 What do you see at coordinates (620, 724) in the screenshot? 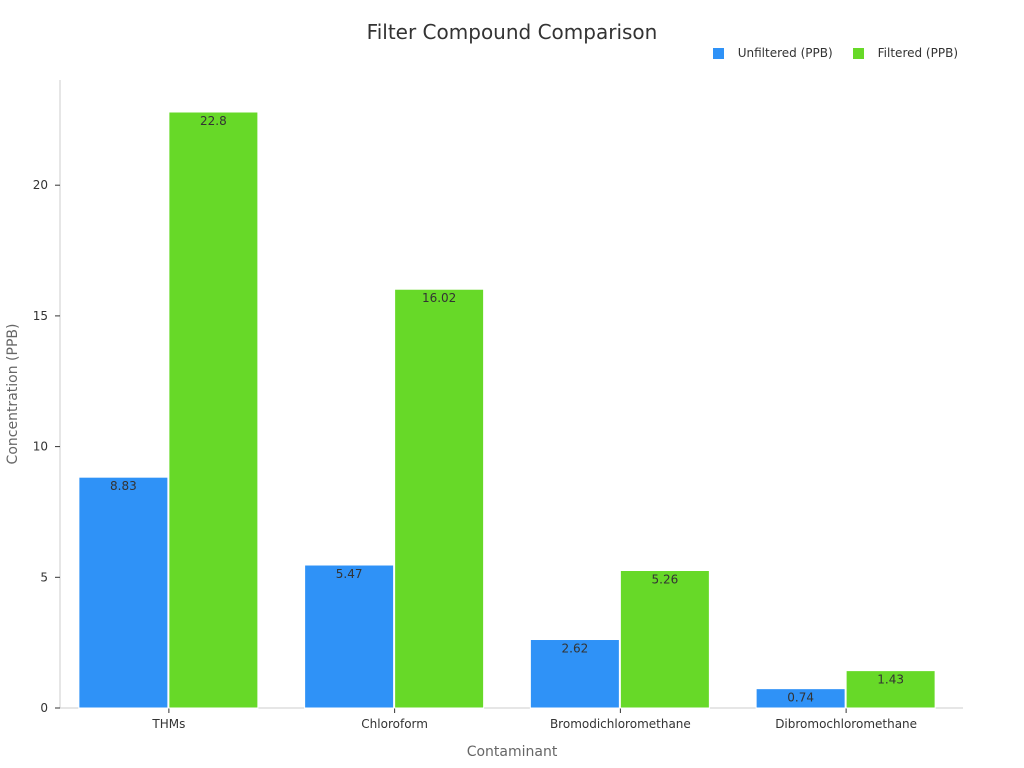
I see `x-tick-label: Bromodichloromethane` at bounding box center [620, 724].